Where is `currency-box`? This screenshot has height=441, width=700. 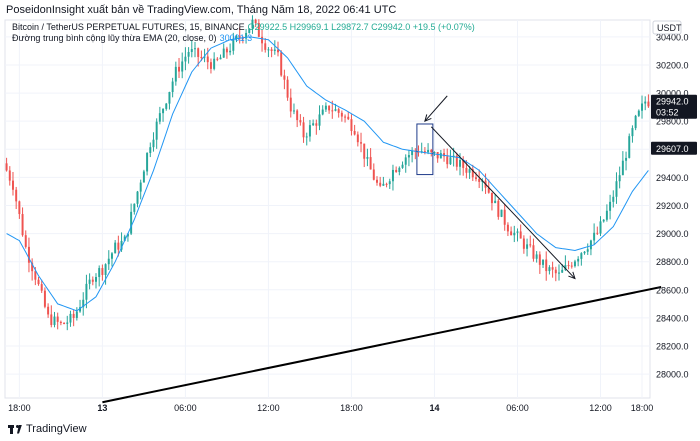 currency-box is located at coordinates (667, 27).